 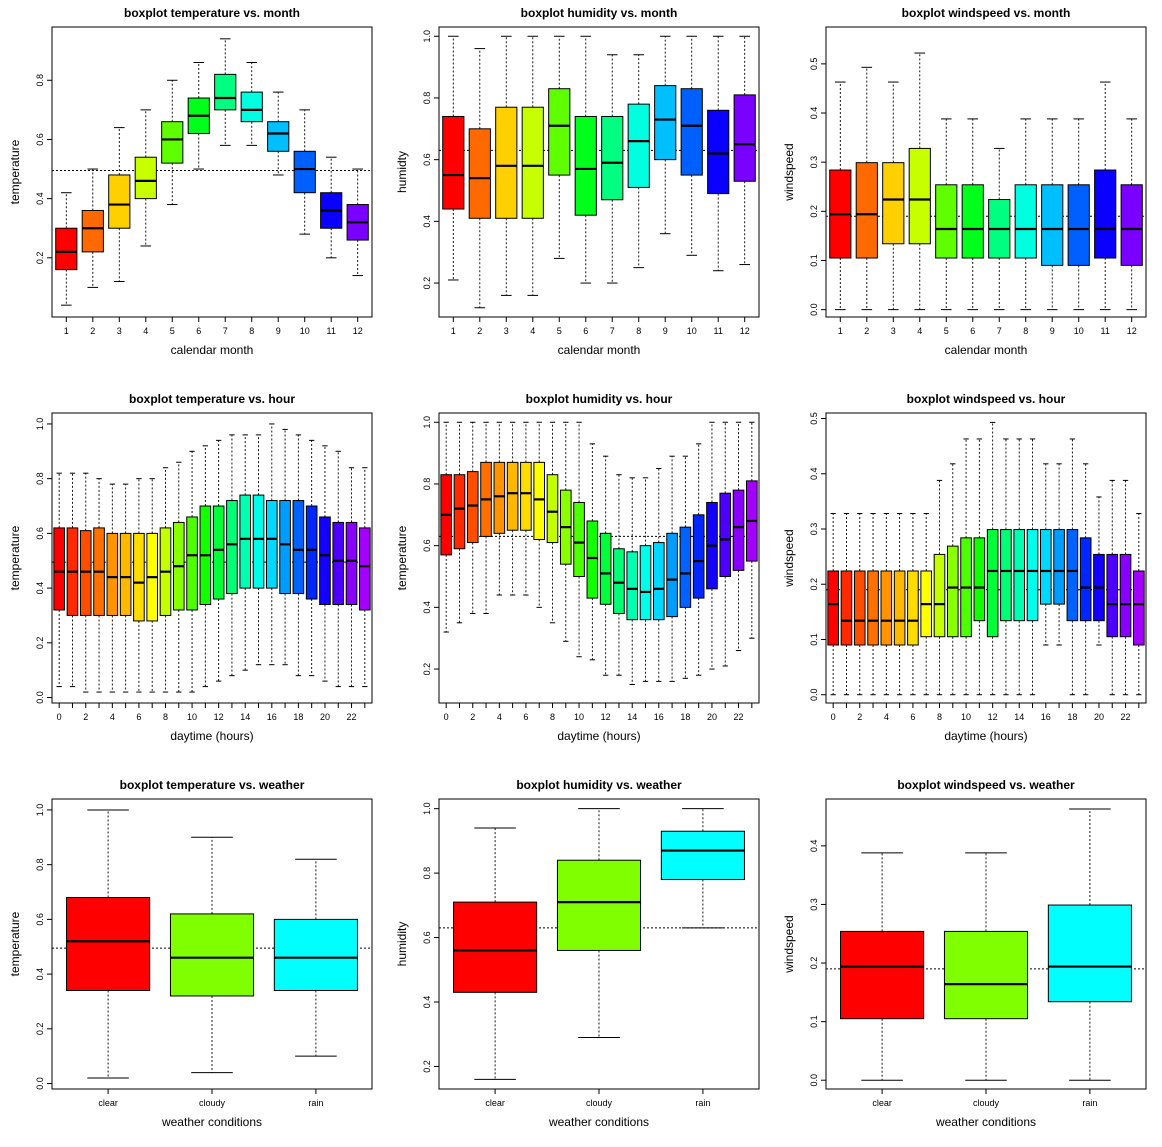 What do you see at coordinates (212, 399) in the screenshot?
I see `chart-title: boxplot temperature vs. hour` at bounding box center [212, 399].